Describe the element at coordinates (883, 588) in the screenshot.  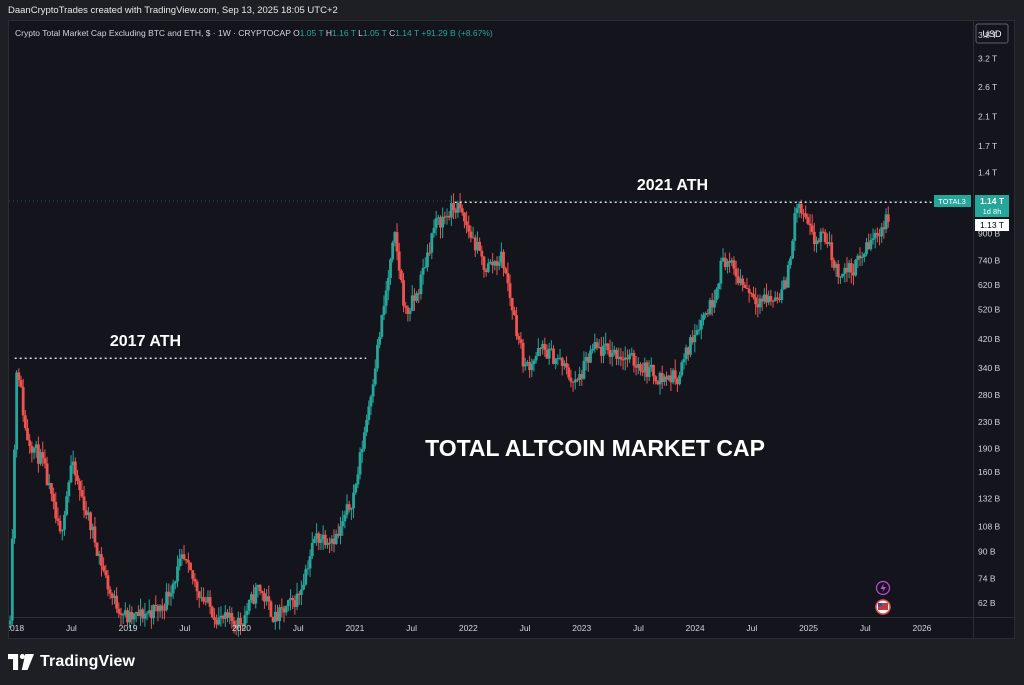
I see `lightning-event-icon` at that location.